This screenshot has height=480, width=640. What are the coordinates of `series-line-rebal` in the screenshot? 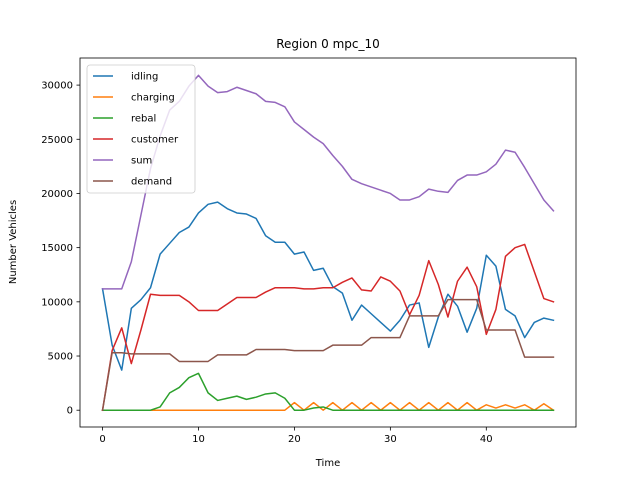 It's located at (328, 391).